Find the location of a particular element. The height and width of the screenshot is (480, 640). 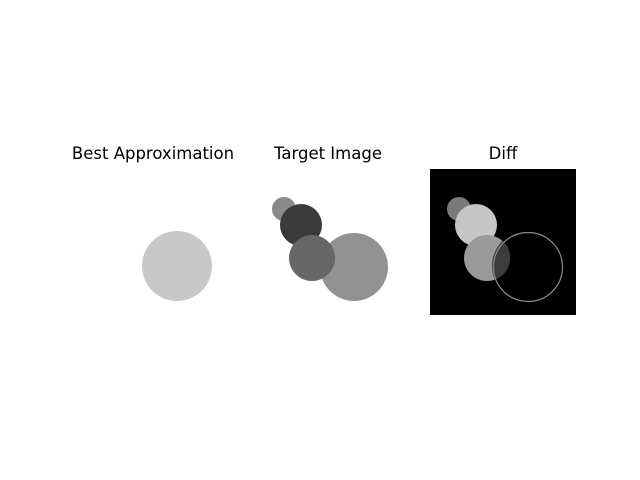

best-approximation-title: Best Approximation is located at coordinates (153, 153).